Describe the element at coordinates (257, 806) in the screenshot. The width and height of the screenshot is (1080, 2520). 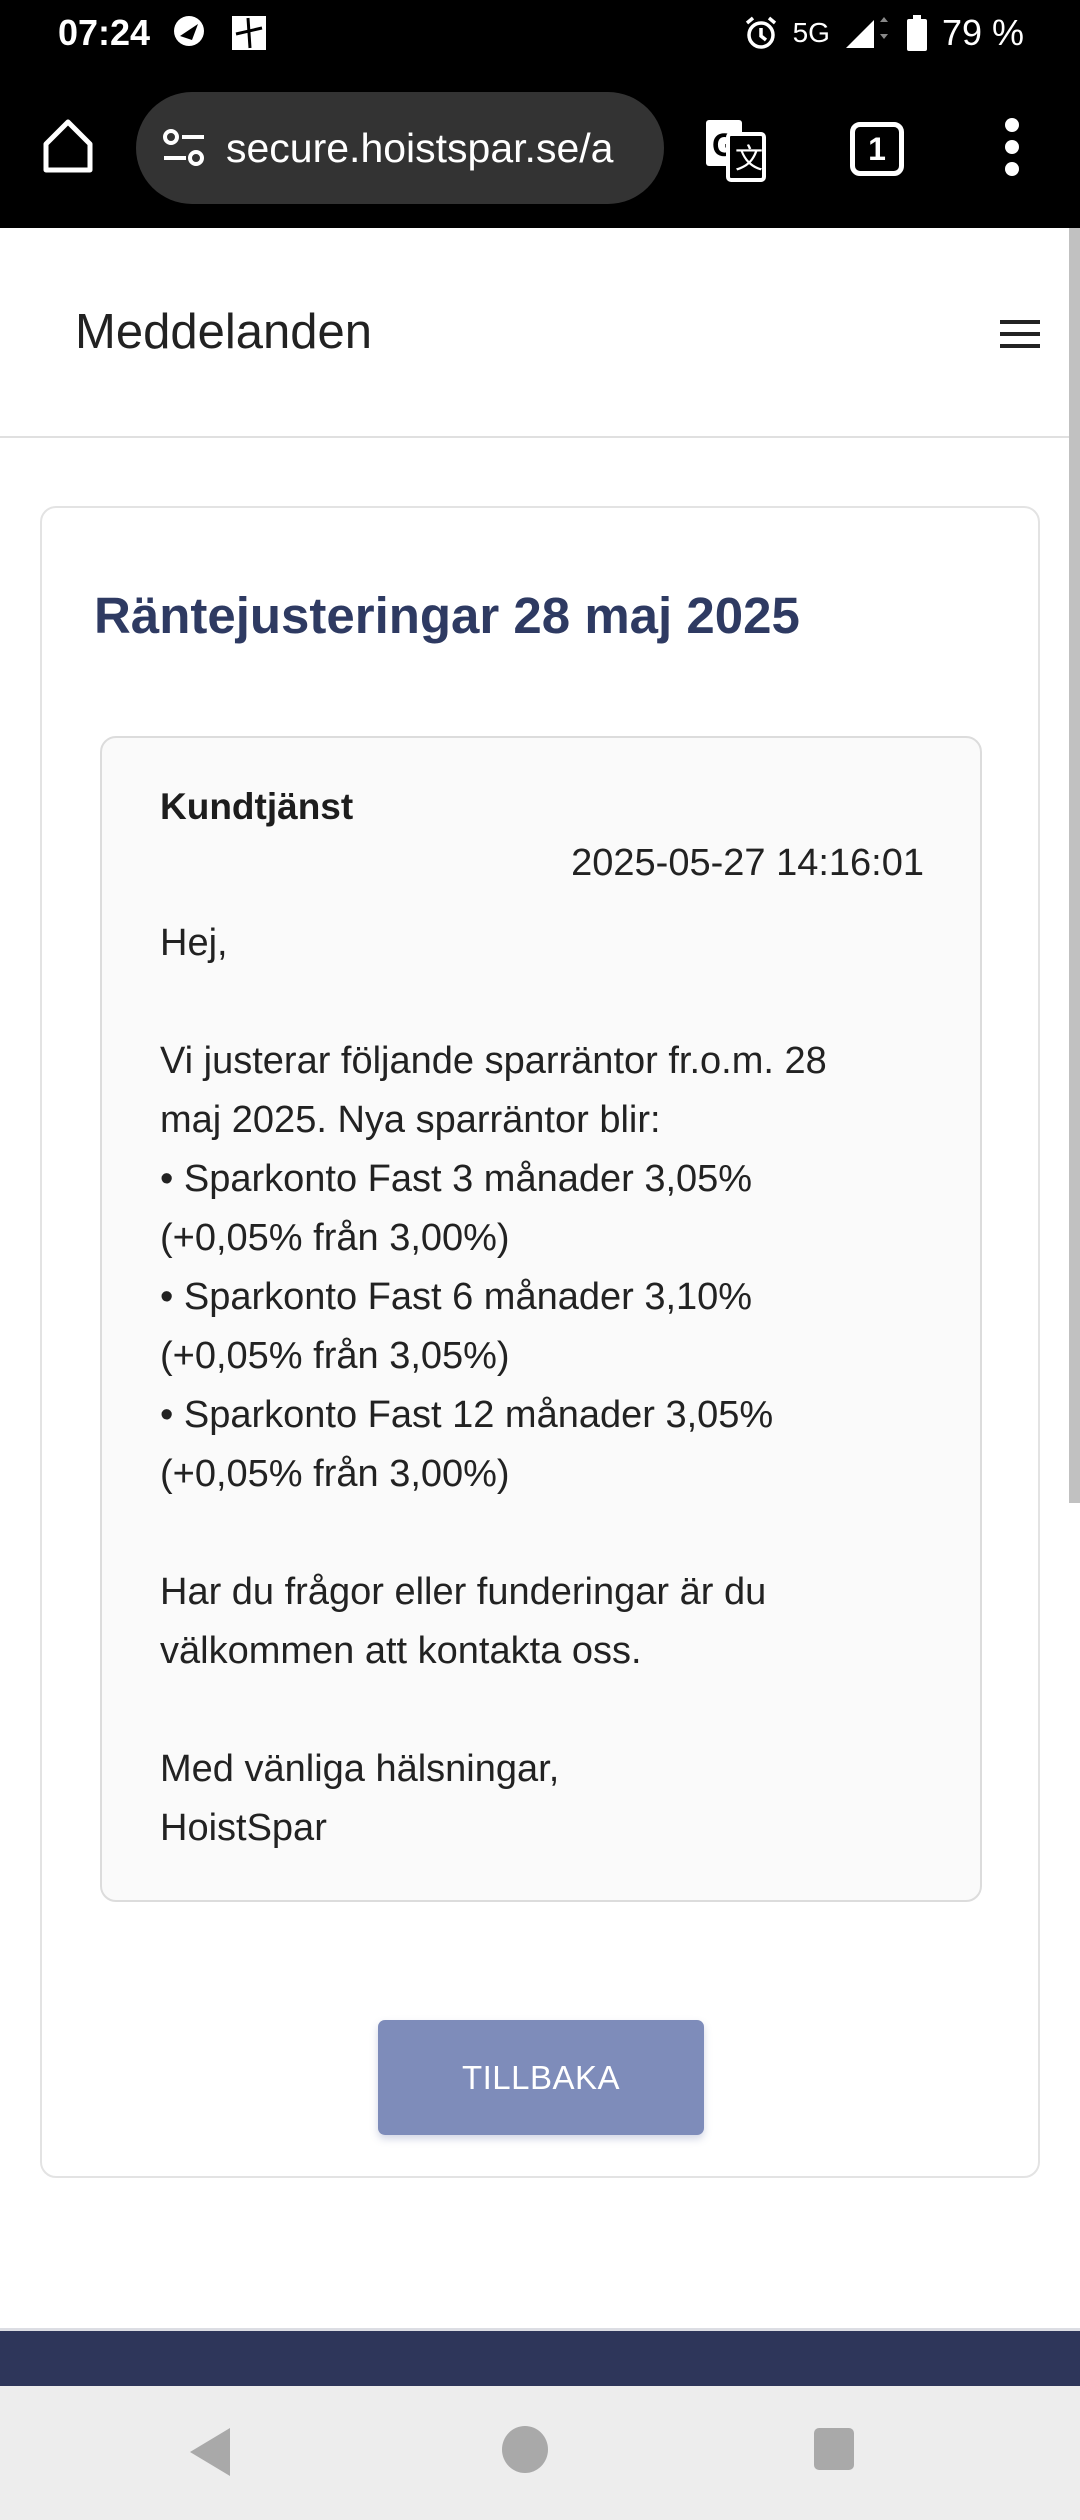
I see `message-sender: Kundtjänst` at that location.